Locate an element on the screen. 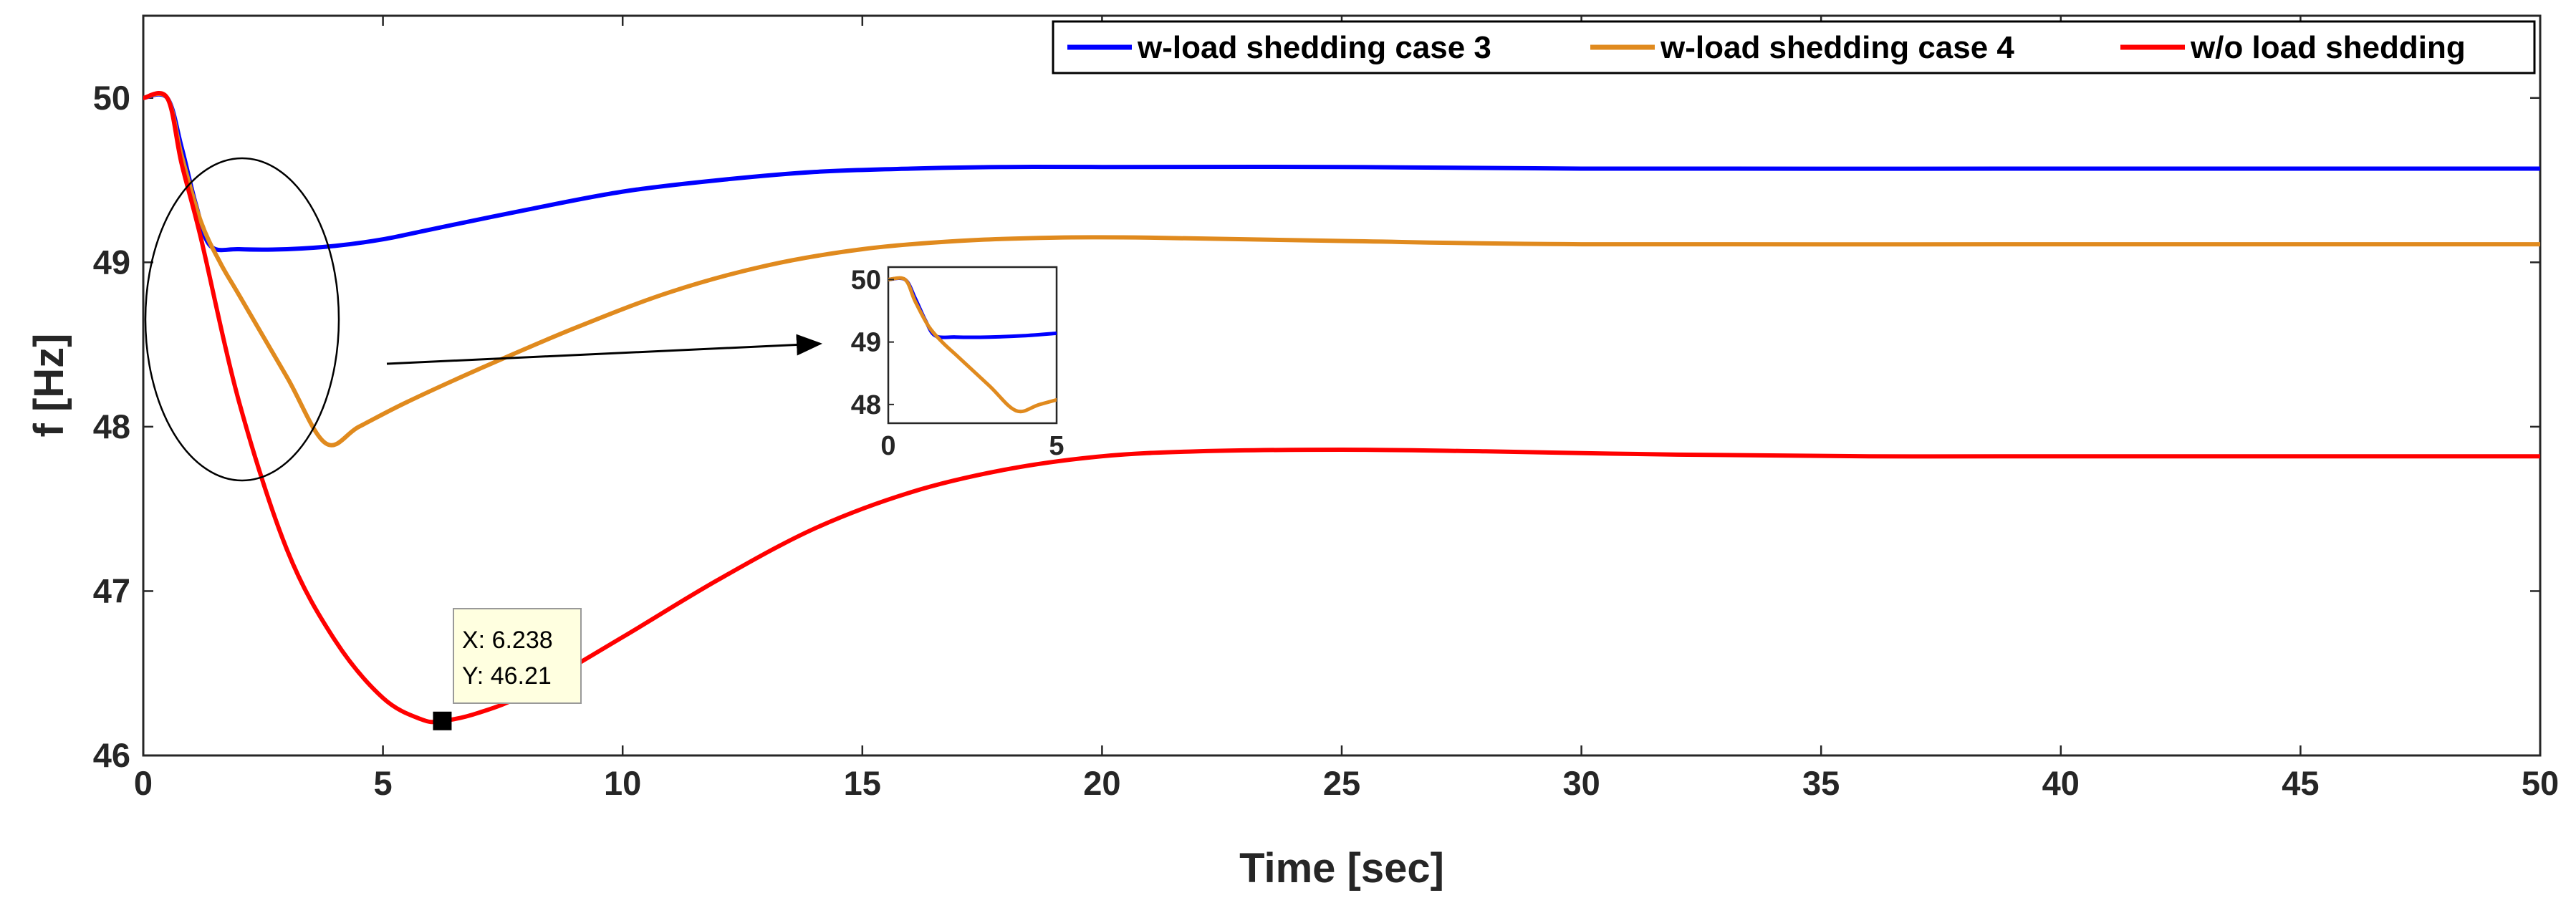  inset-x-tick-label: 0 is located at coordinates (888, 446).